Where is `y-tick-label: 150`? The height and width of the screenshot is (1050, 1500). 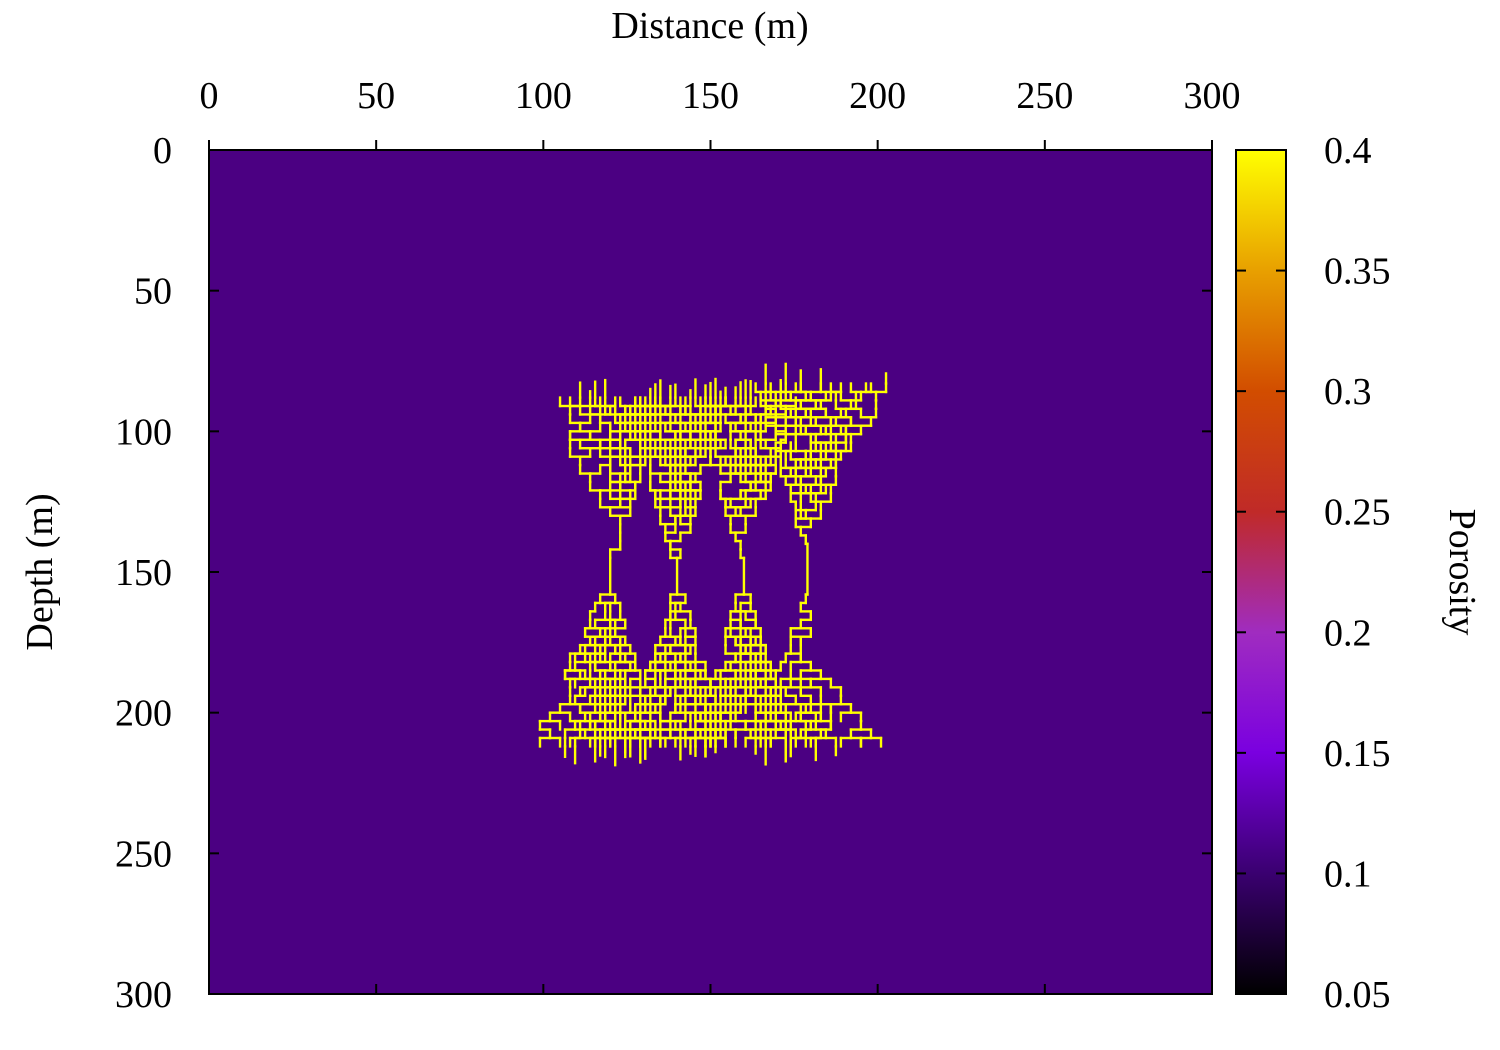 y-tick-label: 150 is located at coordinates (143, 573).